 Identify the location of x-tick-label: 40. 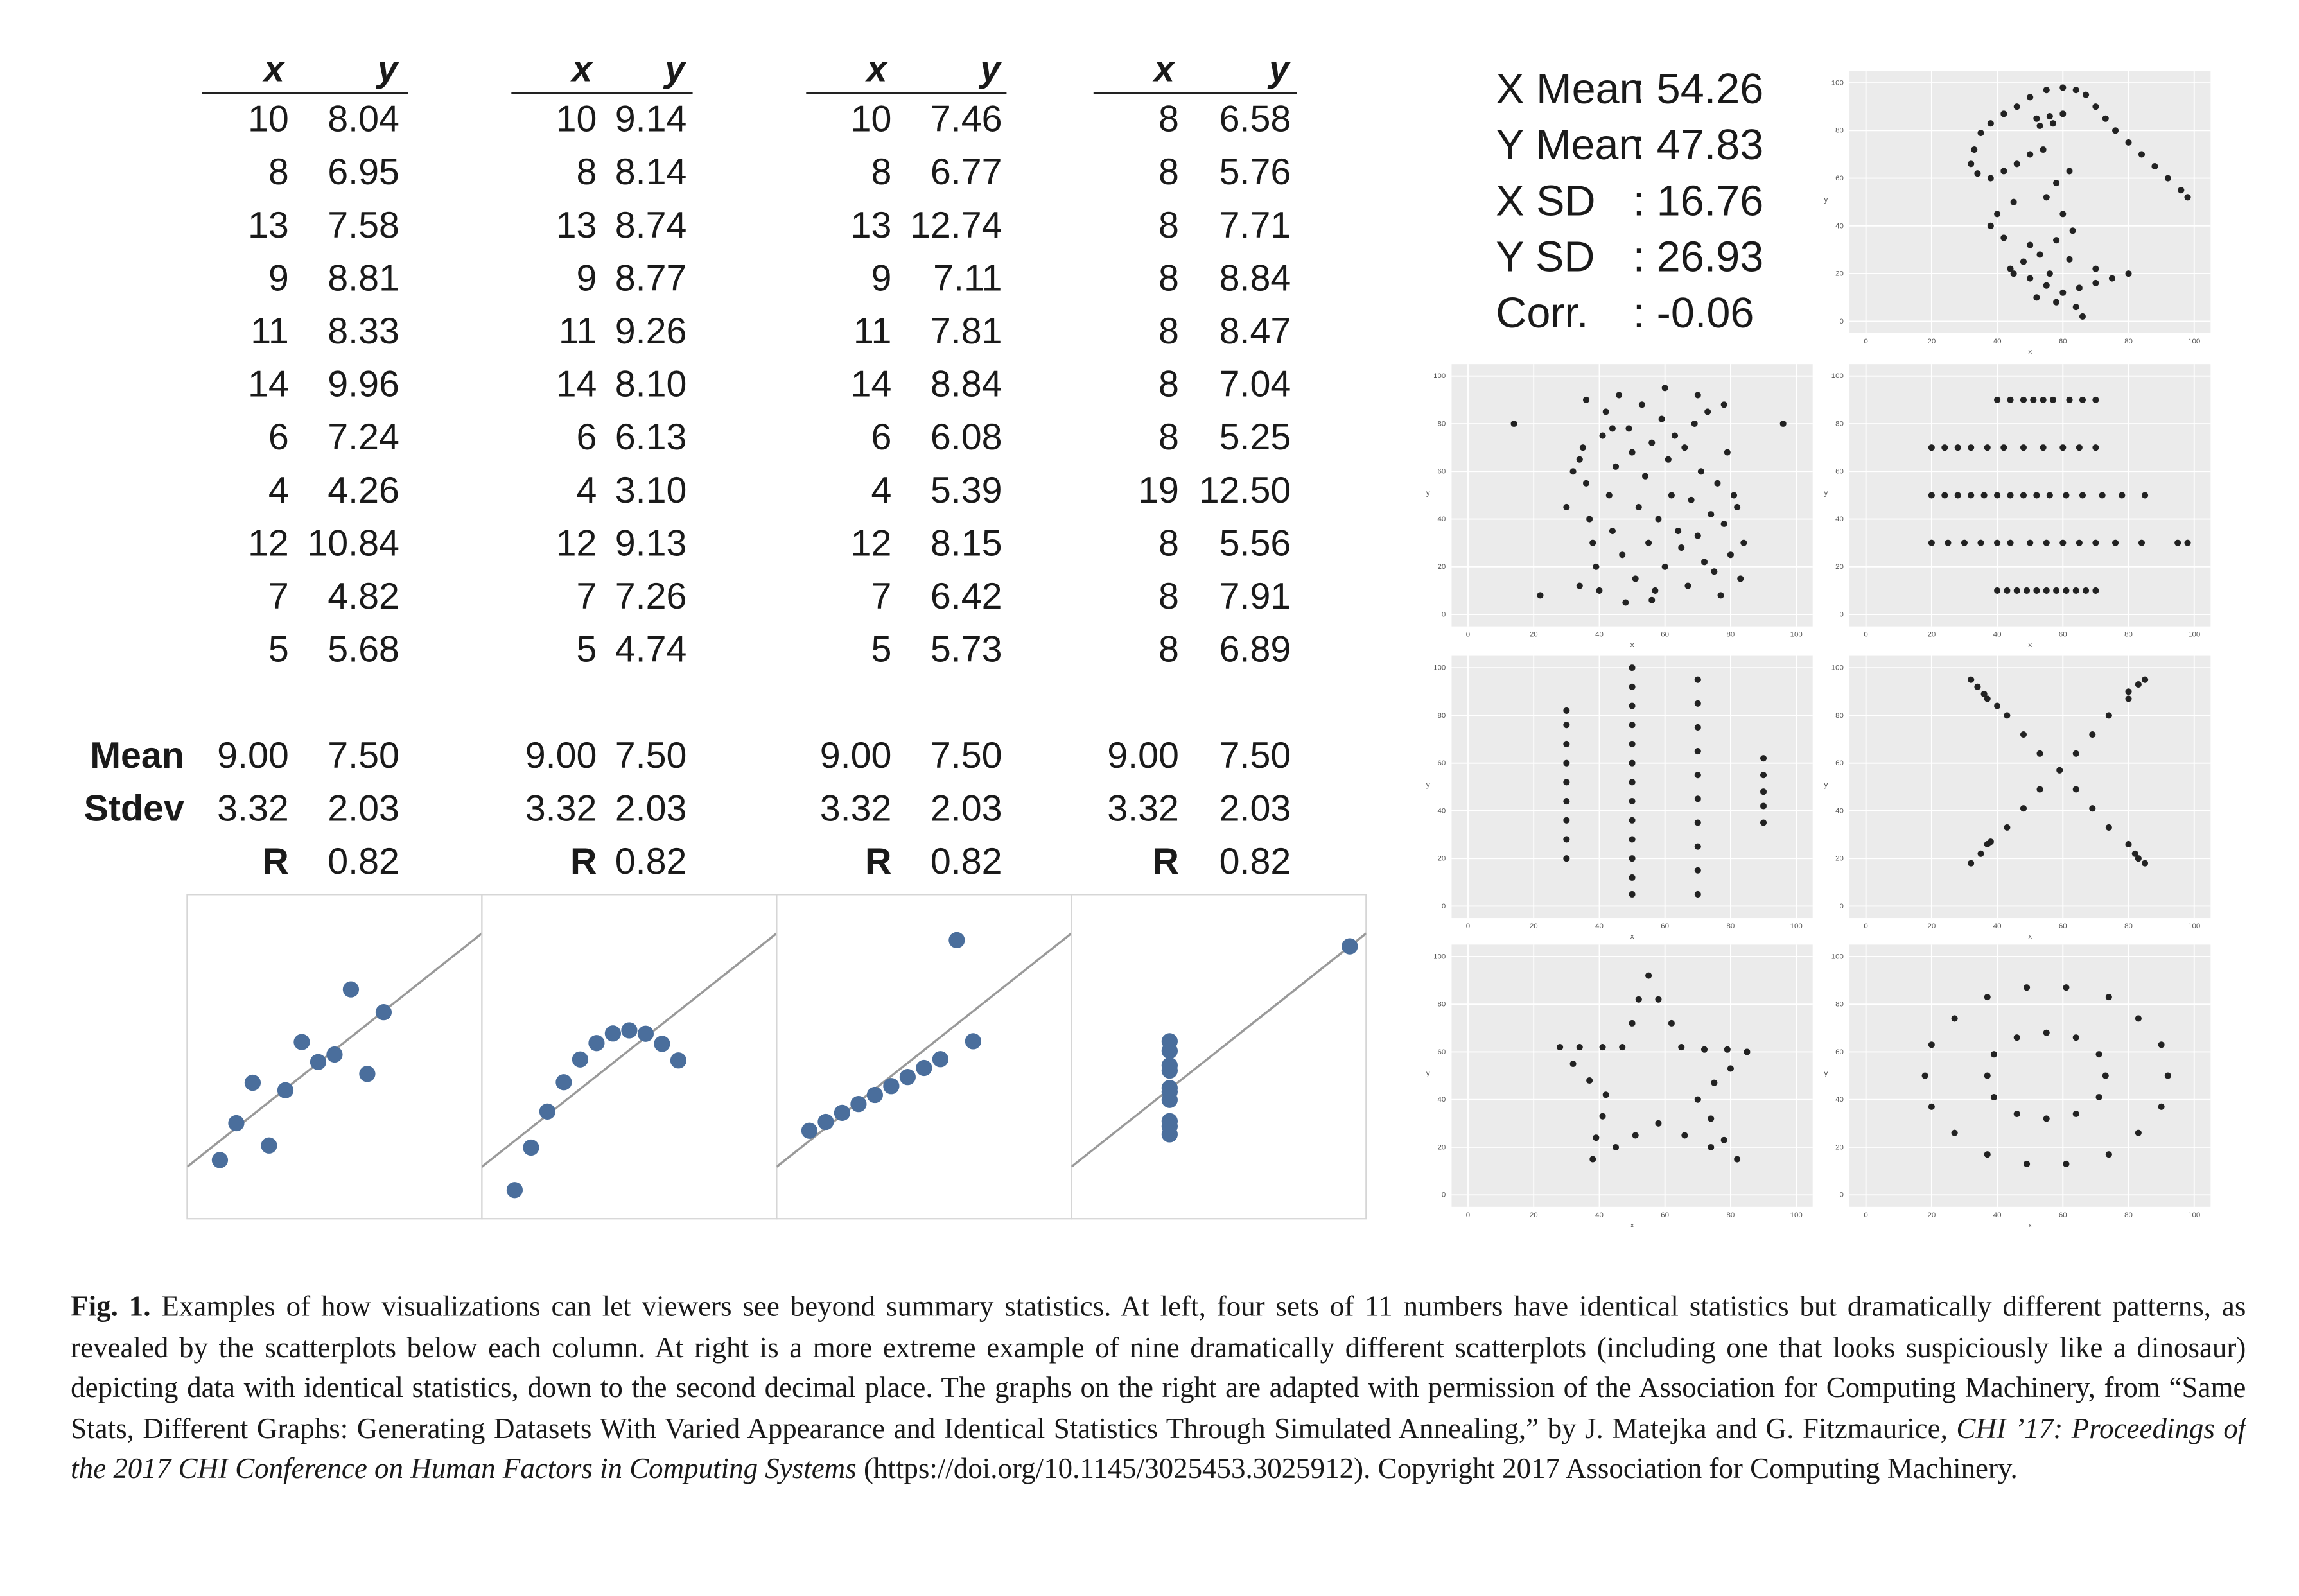
(1997, 341).